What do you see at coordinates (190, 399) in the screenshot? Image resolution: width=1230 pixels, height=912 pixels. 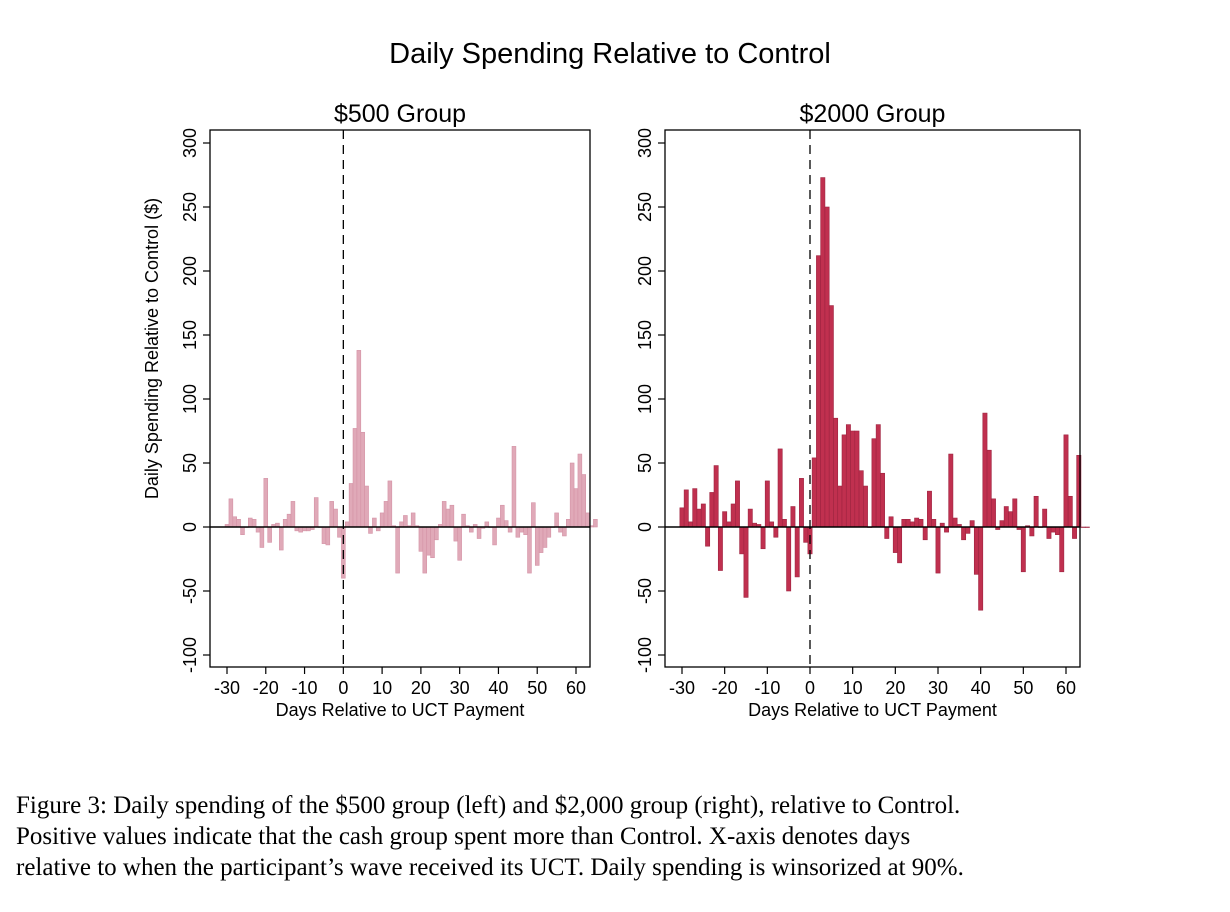 I see `y-tick-label: 100` at bounding box center [190, 399].